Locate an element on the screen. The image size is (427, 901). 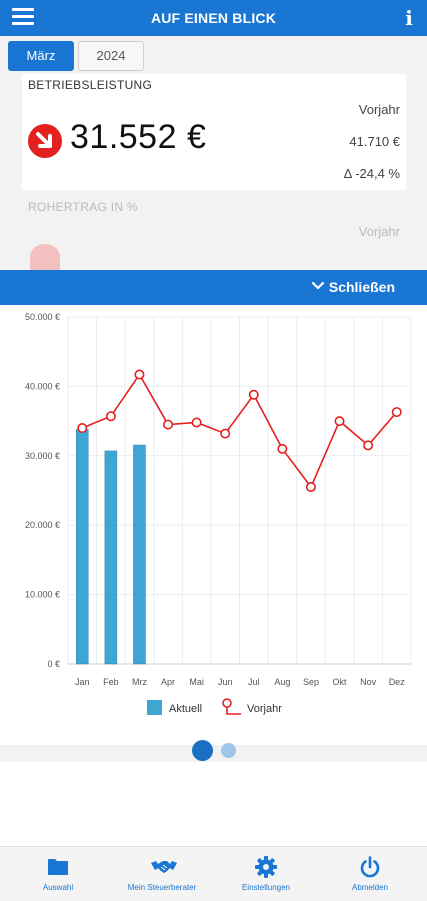
nav-einstellungen: Einstellungen is located at coordinates (266, 874).